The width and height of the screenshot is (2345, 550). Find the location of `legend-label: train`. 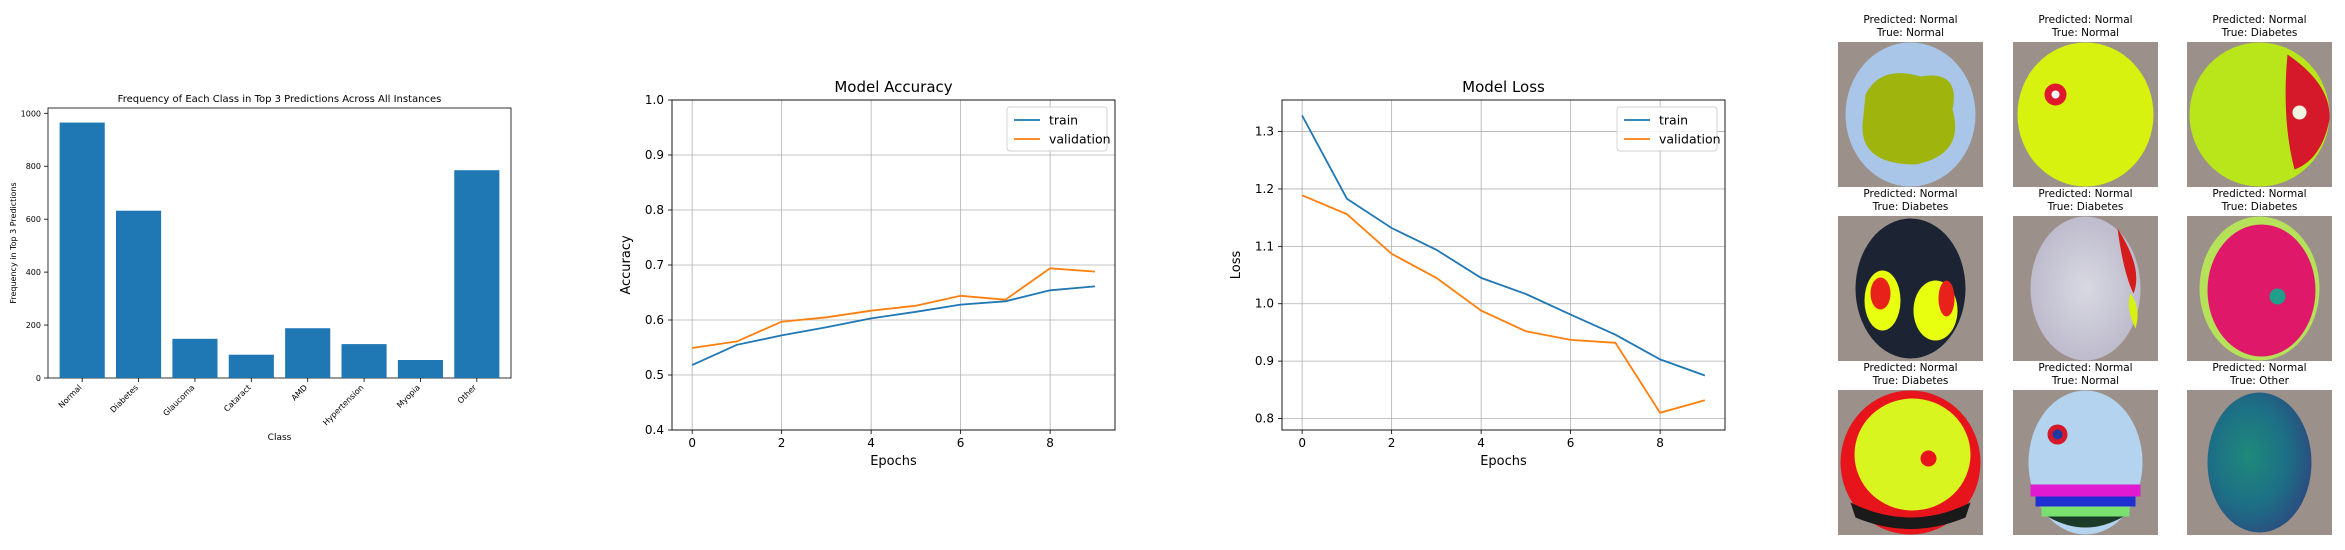

legend-label: train is located at coordinates (1673, 120).